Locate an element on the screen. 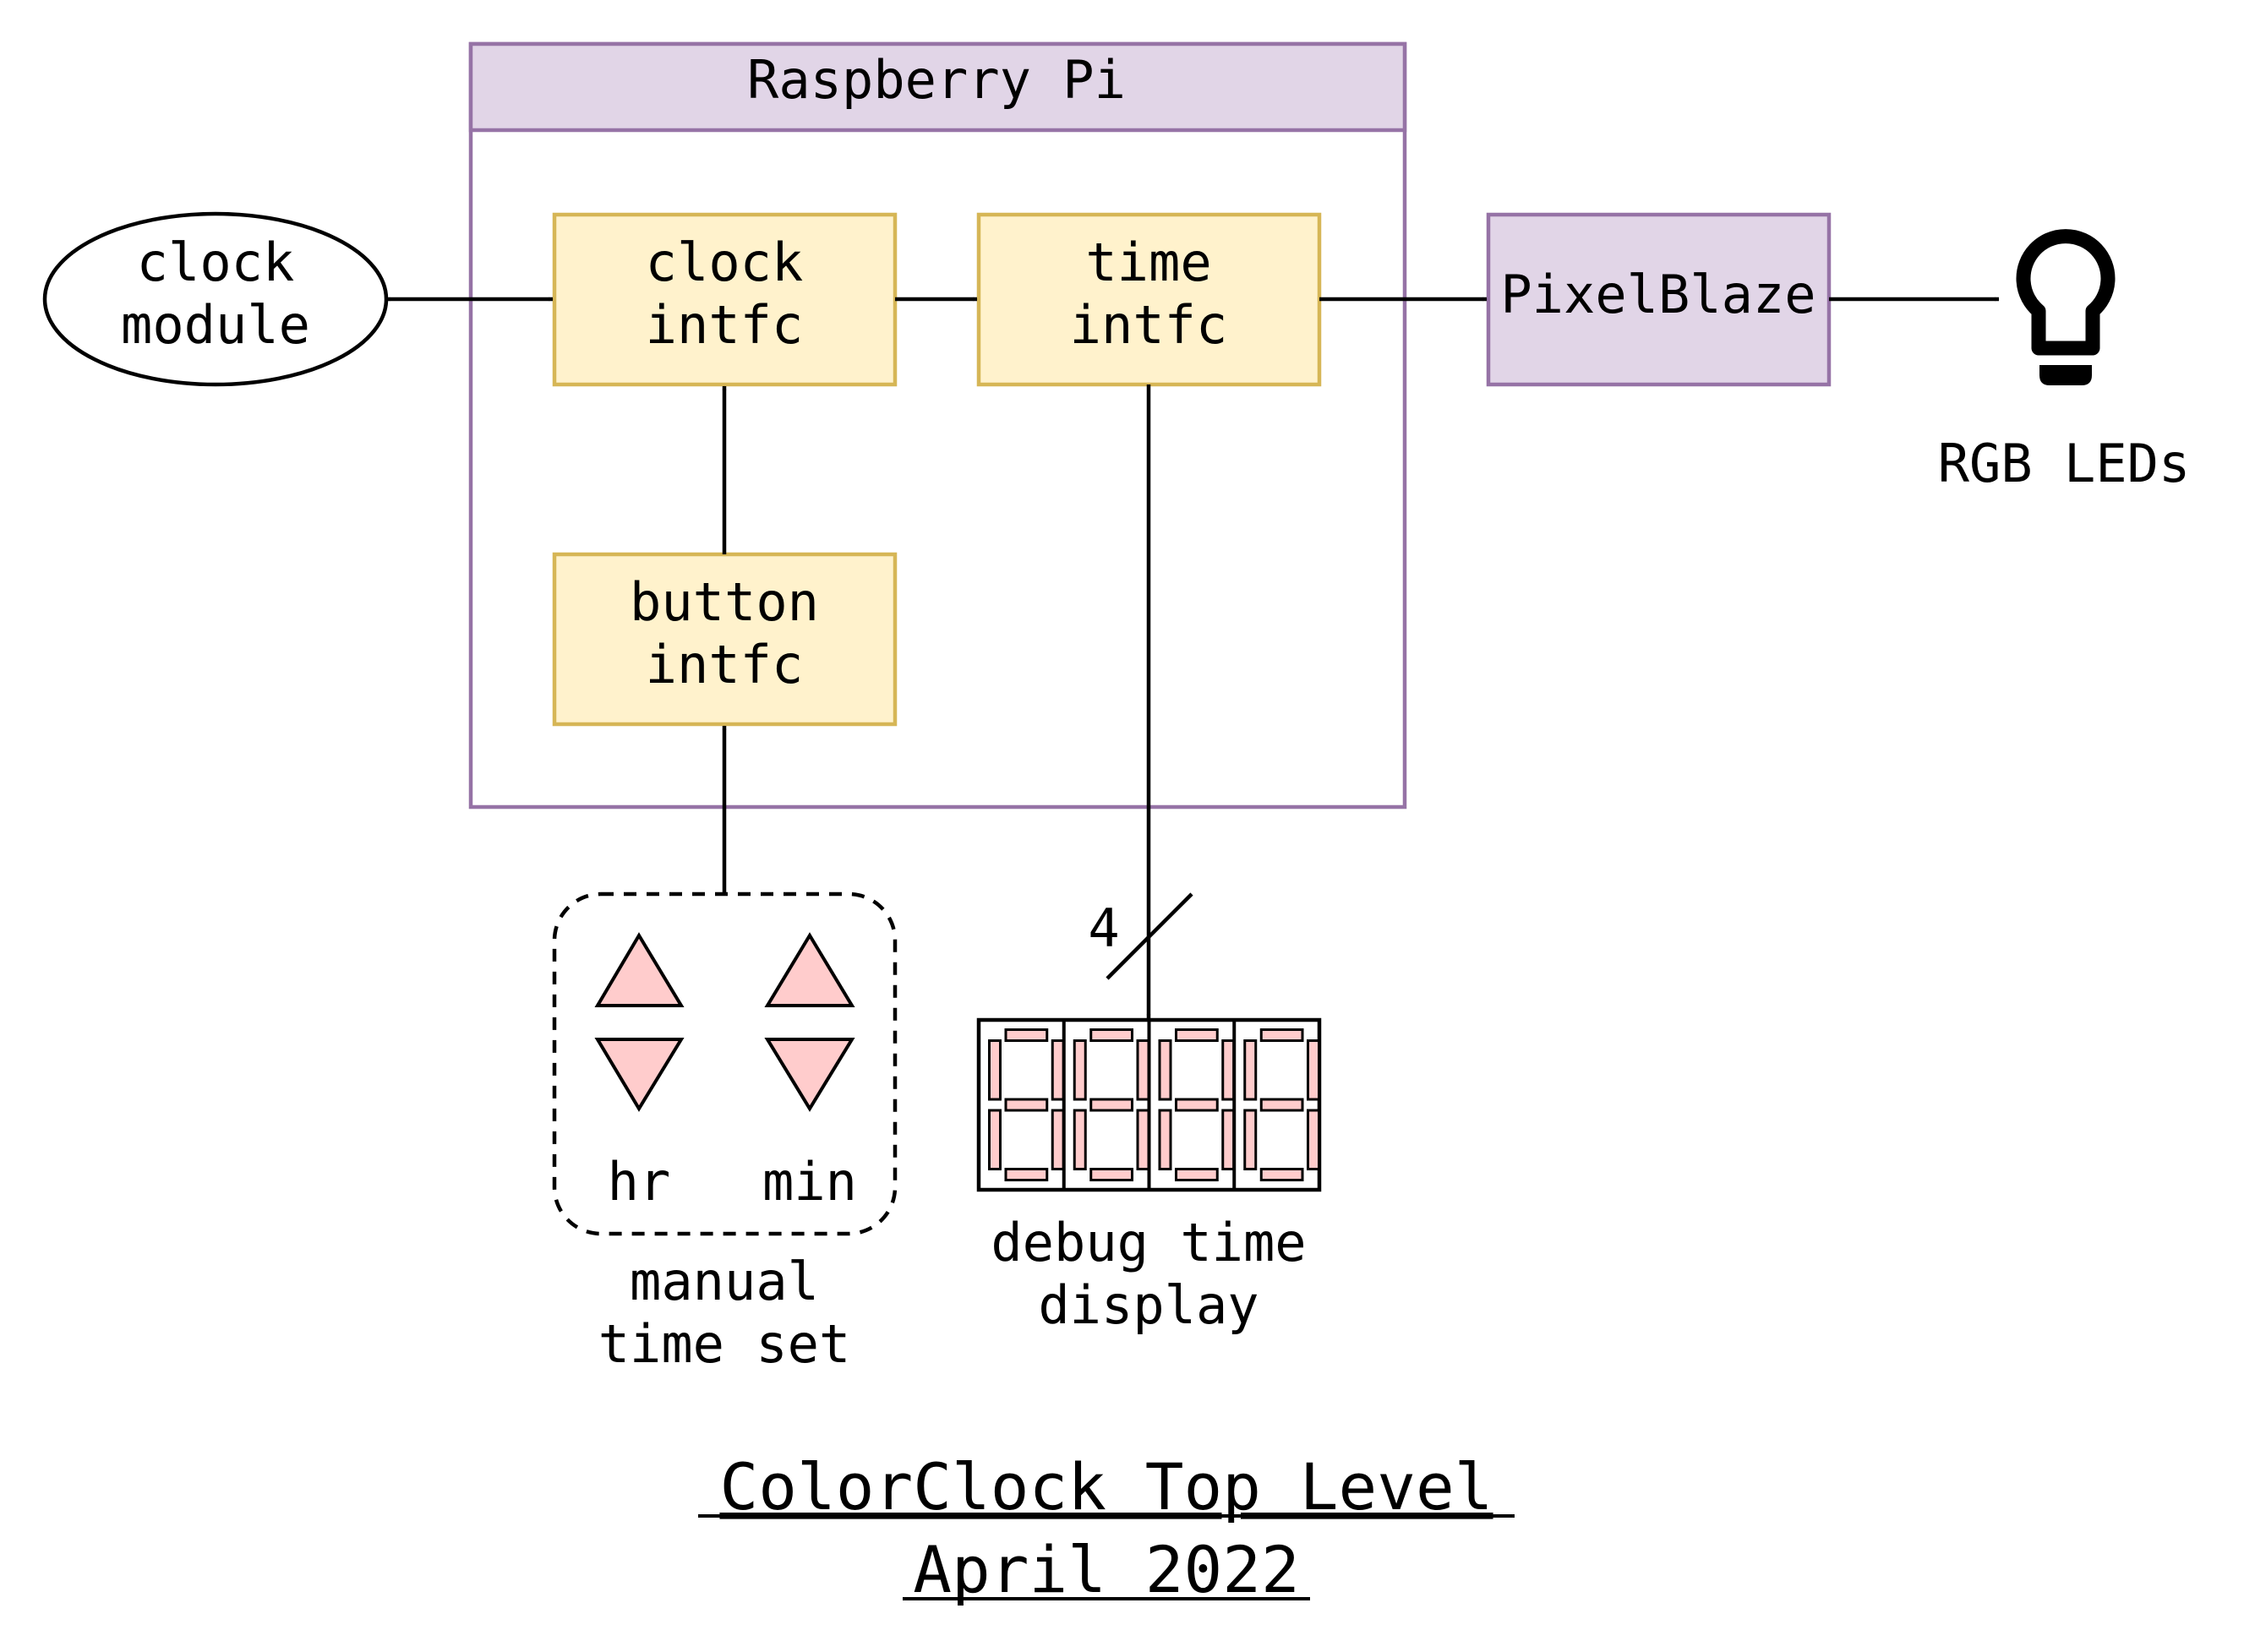  min-down-button is located at coordinates (809, 1075).